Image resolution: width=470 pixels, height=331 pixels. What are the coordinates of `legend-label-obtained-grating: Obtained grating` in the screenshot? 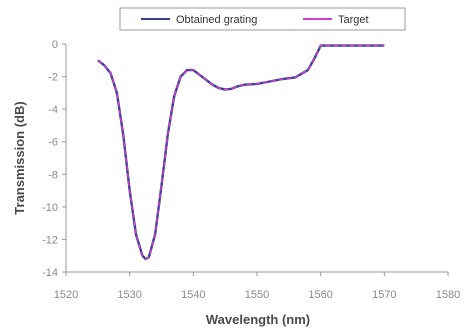 It's located at (216, 20).